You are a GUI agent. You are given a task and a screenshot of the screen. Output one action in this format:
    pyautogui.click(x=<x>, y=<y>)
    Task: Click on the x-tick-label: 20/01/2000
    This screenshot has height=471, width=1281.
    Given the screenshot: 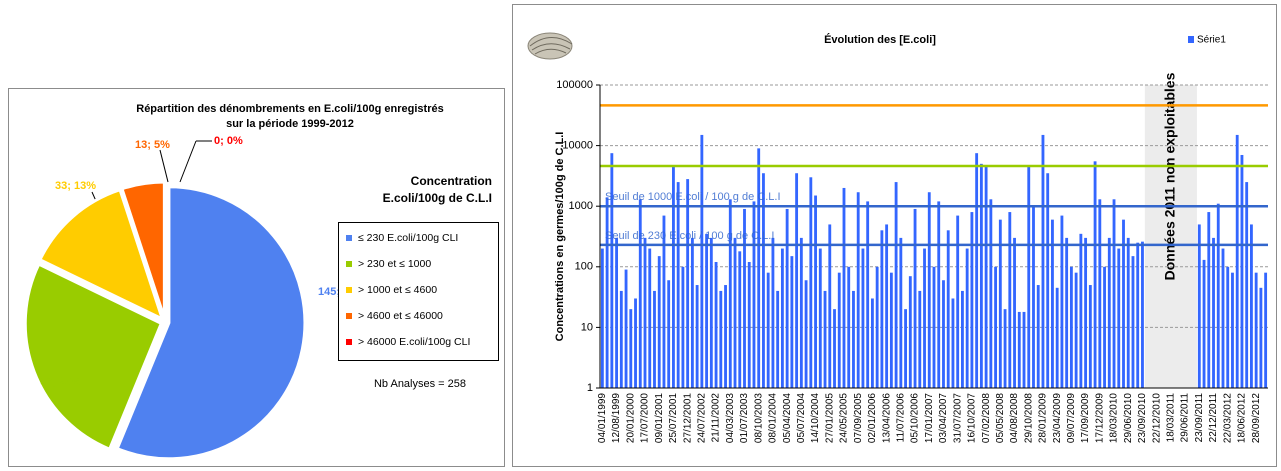 What is the action you would take?
    pyautogui.click(x=630, y=418)
    